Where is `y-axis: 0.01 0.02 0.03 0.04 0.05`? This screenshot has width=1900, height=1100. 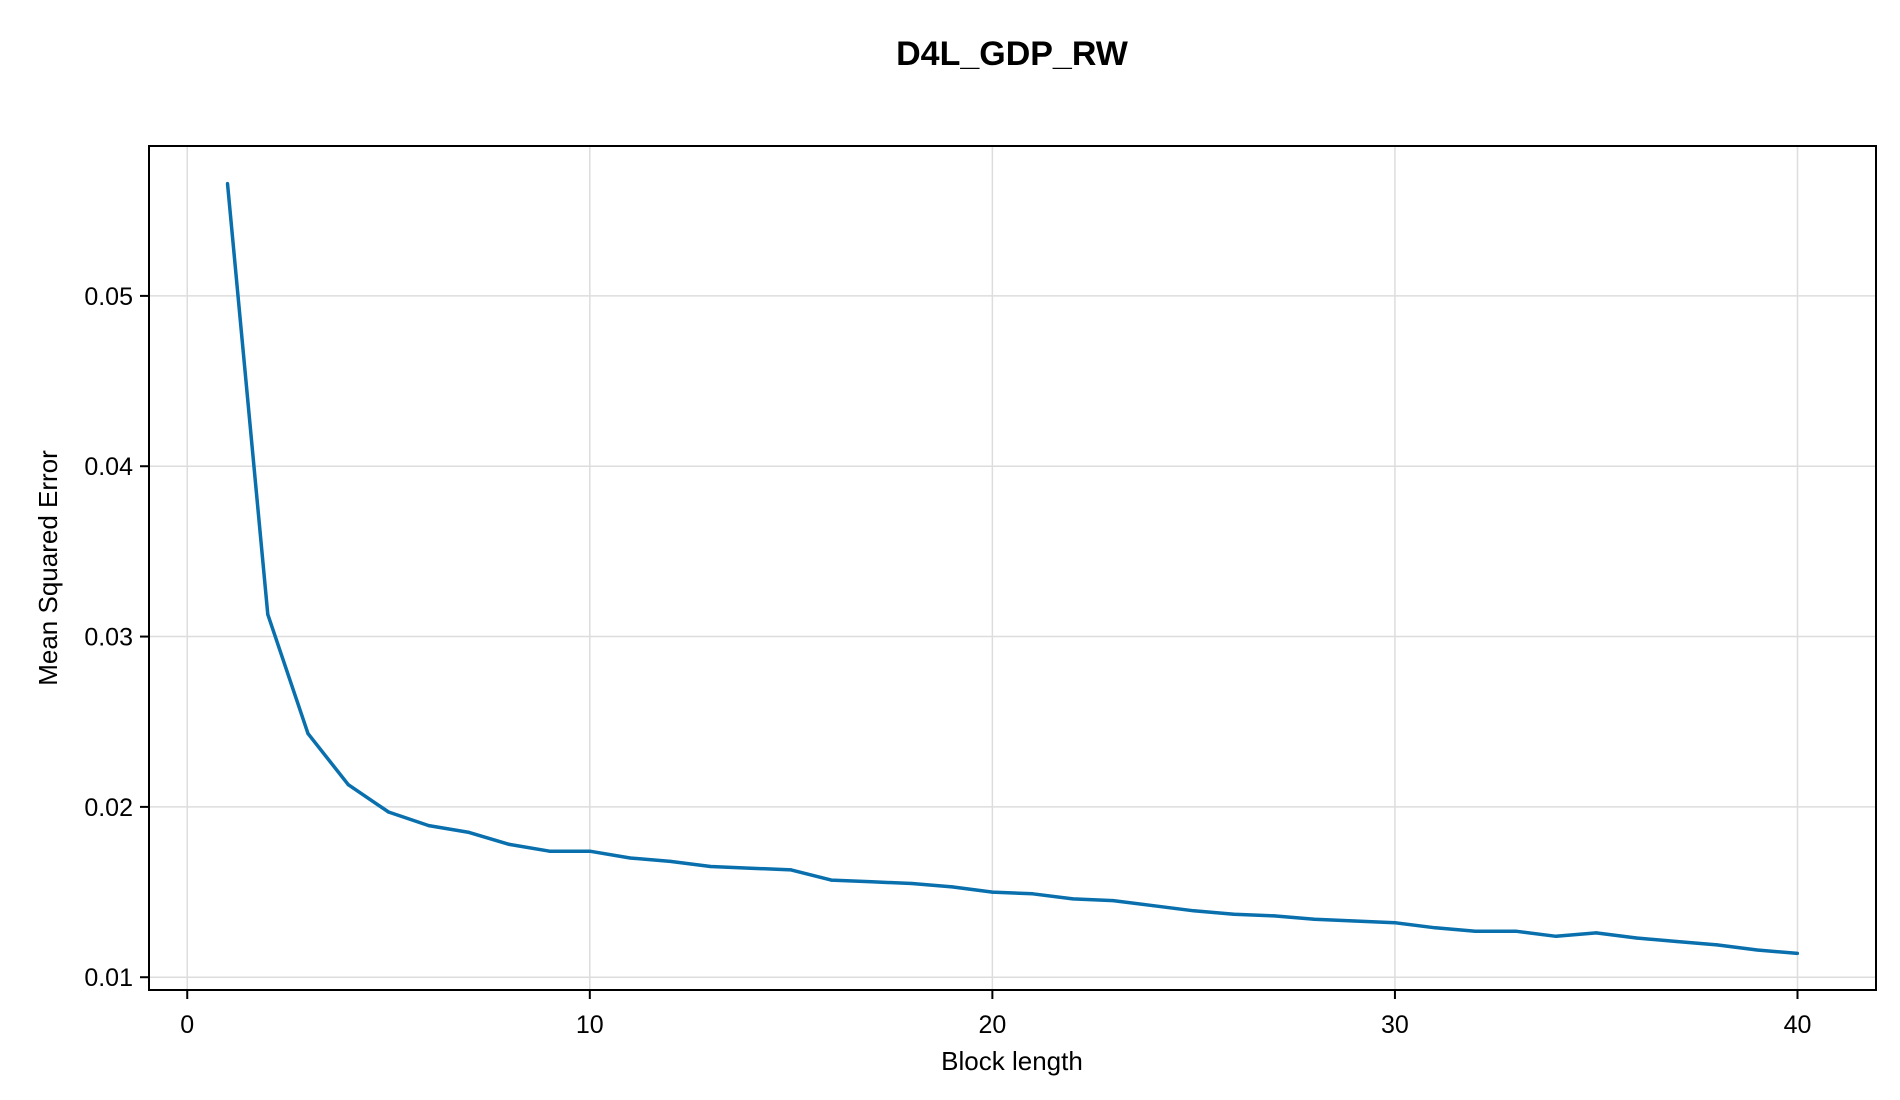 y-axis: 0.01 0.02 0.03 0.04 0.05 is located at coordinates (116, 637).